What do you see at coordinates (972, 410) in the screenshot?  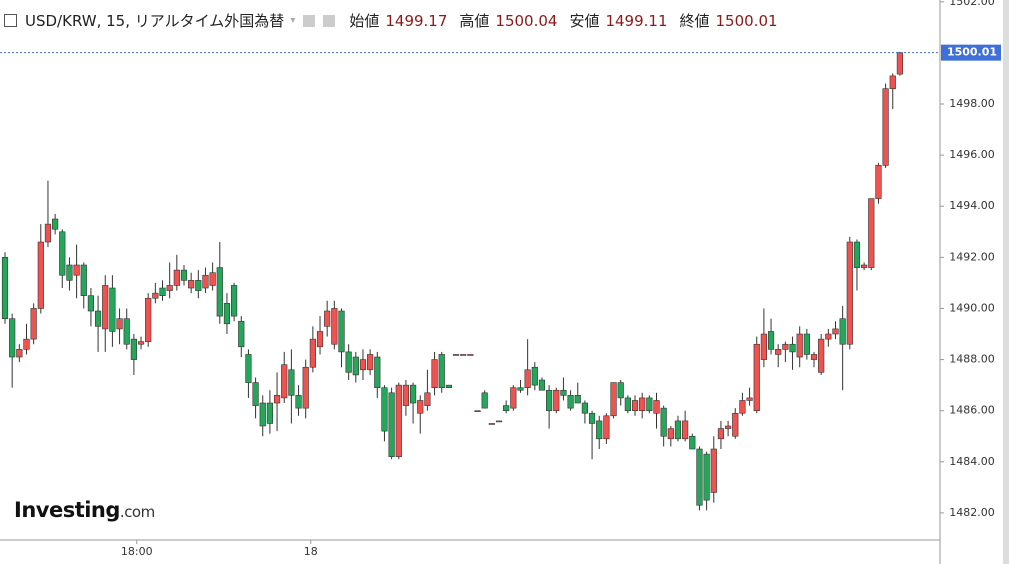 I see `y-tick-label: 1486.00` at bounding box center [972, 410].